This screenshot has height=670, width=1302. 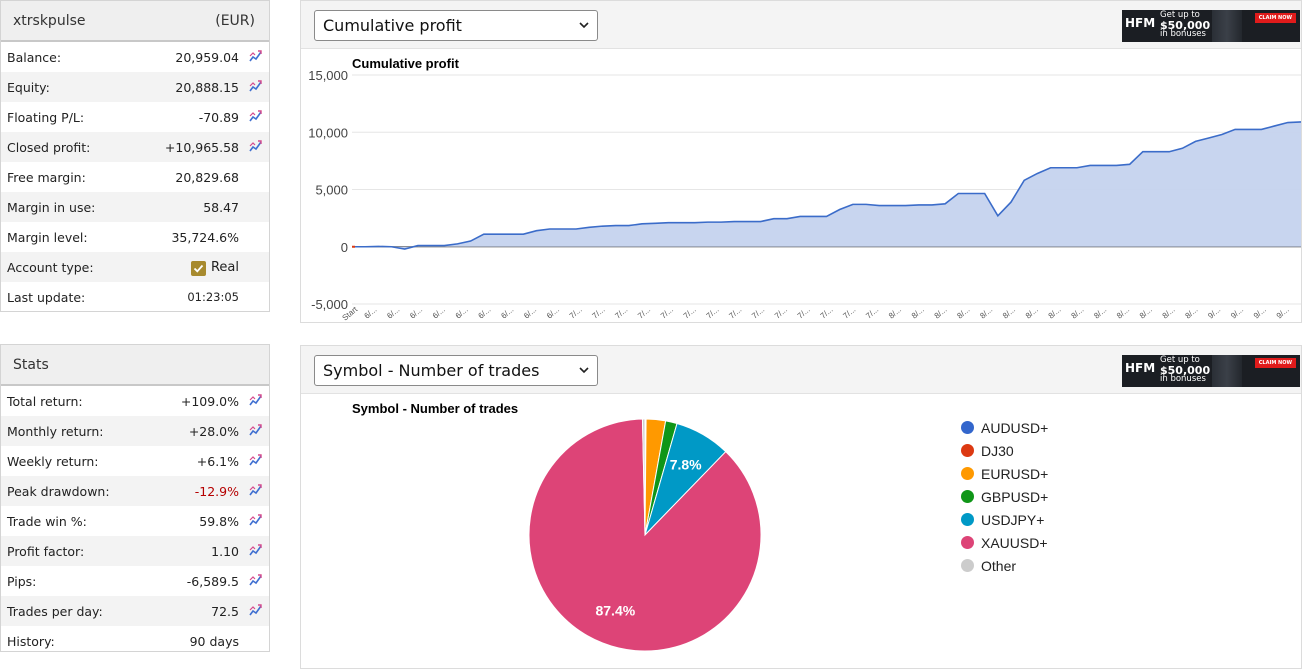 What do you see at coordinates (225, 611) in the screenshot?
I see `stat-value: 72.5` at bounding box center [225, 611].